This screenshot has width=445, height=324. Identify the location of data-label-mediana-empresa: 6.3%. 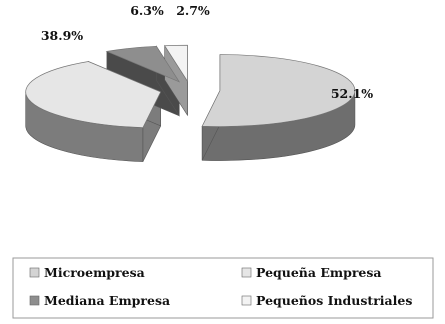
(147, 10).